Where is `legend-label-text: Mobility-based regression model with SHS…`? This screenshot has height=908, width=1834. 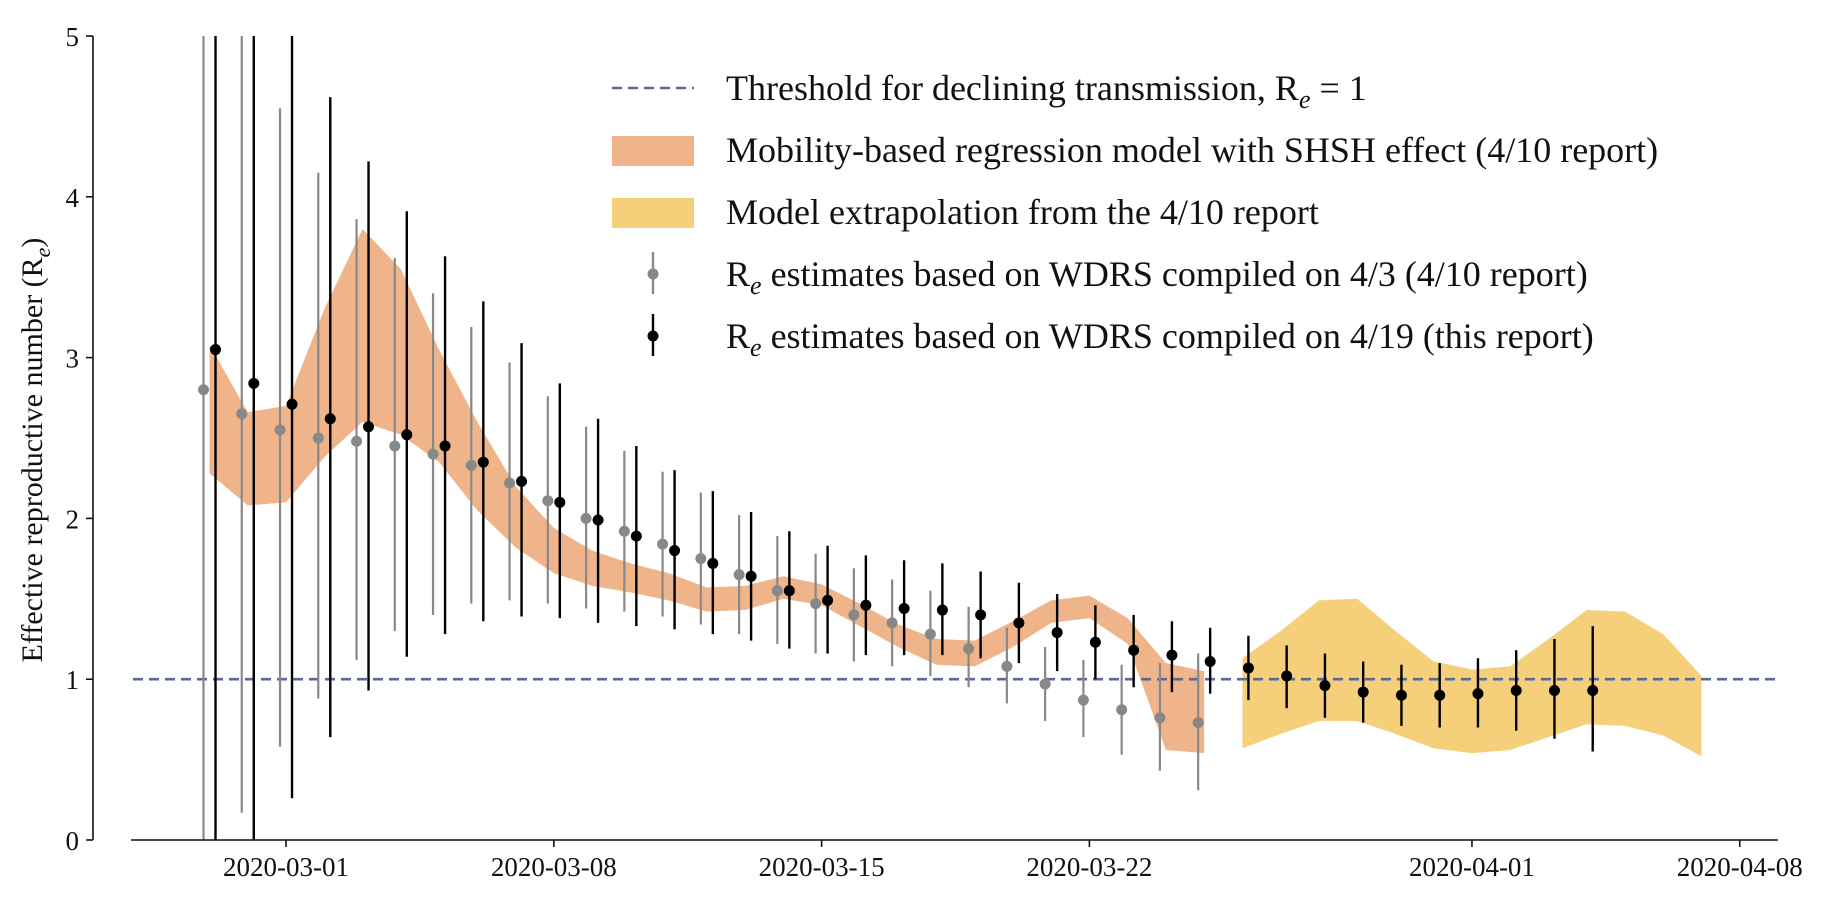 legend-label-text: Mobility-based regression model with SHS… is located at coordinates (1192, 150).